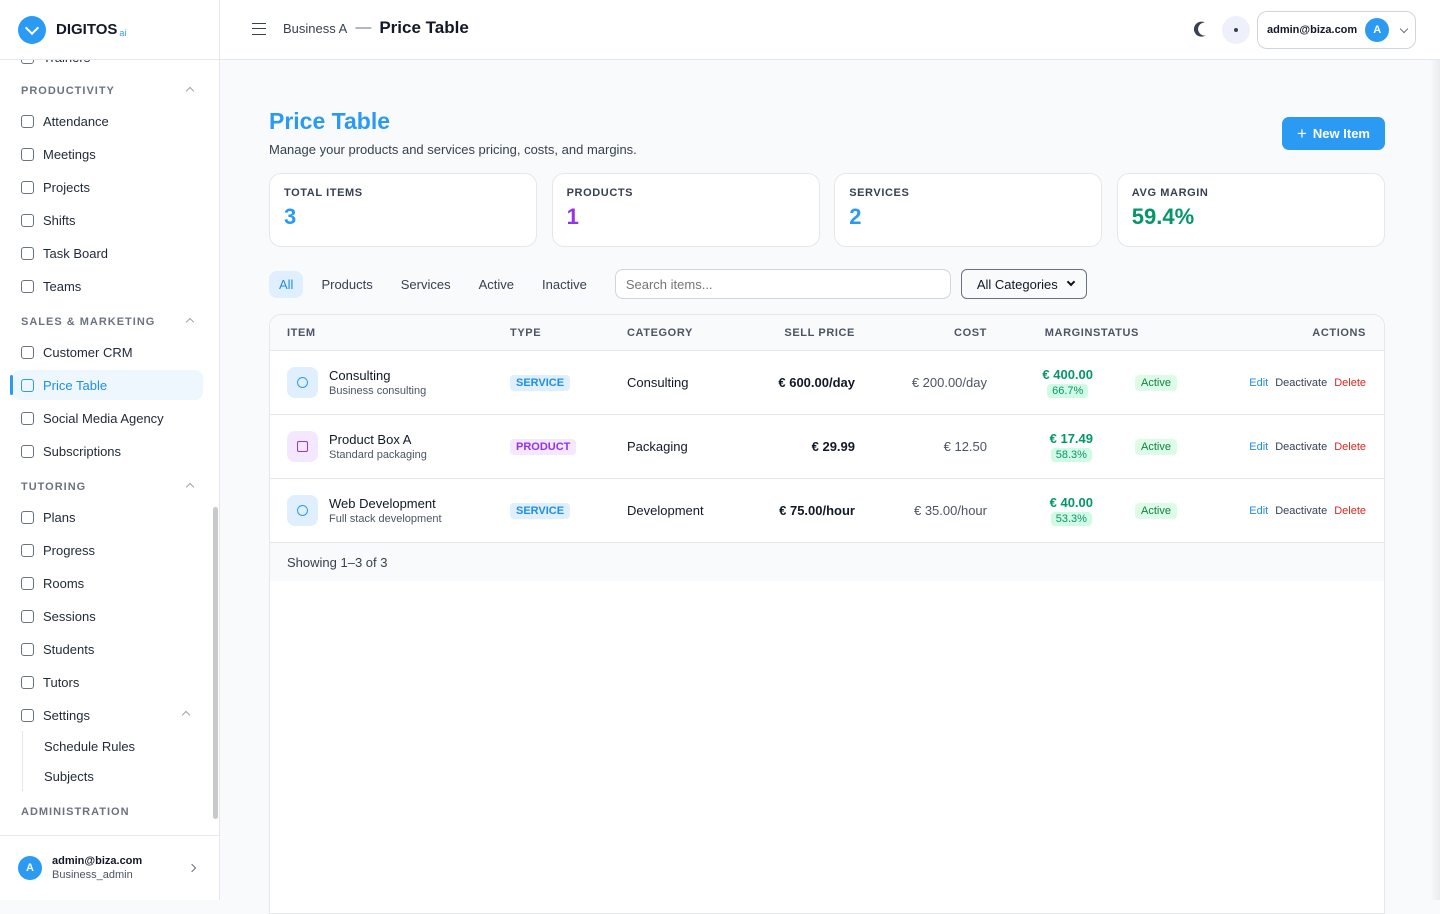  I want to click on dot, so click(1236, 30).